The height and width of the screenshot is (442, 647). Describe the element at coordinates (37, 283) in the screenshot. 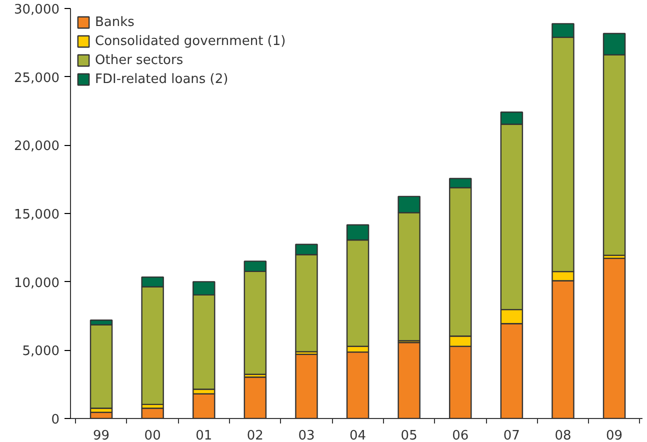

I see `y-tick-label: 10,000` at that location.